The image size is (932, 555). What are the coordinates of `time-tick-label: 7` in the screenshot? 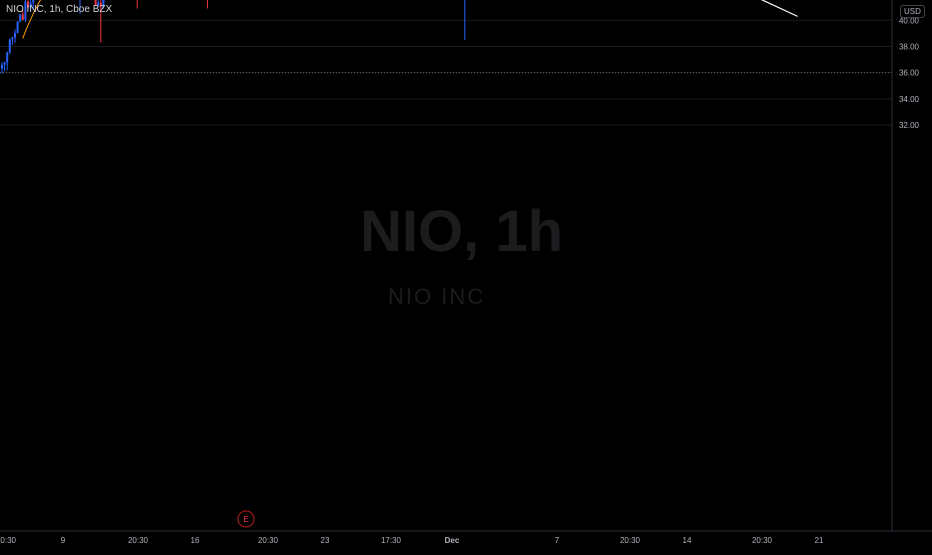 It's located at (557, 540).